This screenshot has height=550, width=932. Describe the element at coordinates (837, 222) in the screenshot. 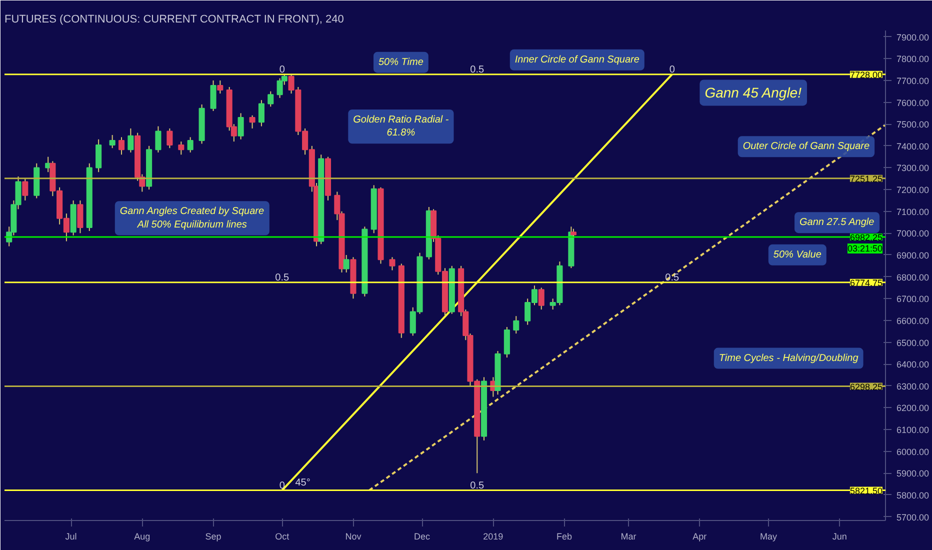

I see `annotation: Gann 27.5 Angle` at that location.